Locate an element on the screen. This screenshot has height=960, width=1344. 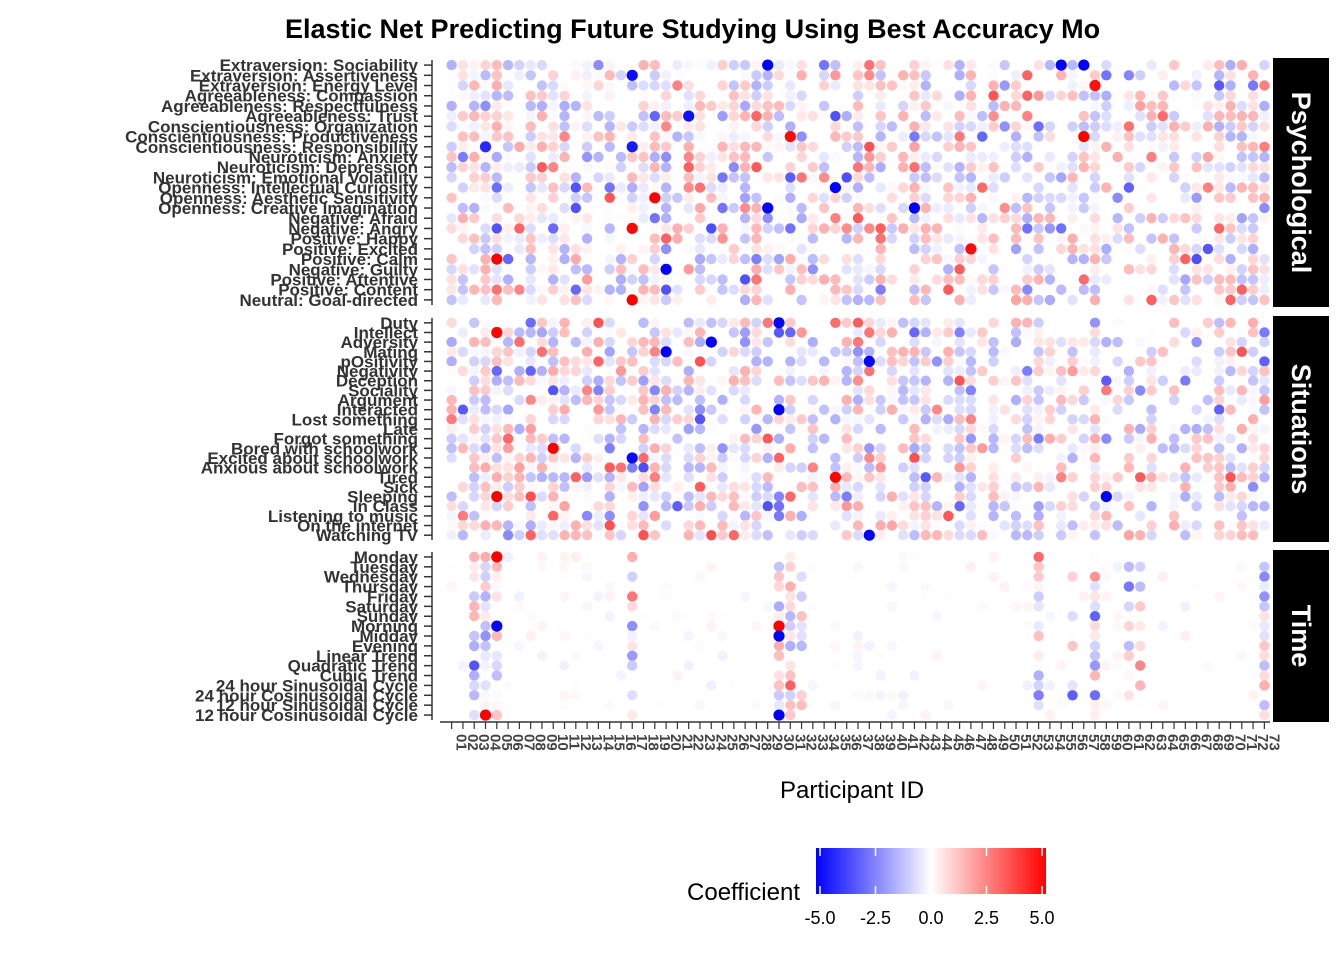
y-tick-label: Conscientiousness: Productiveness is located at coordinates (271, 137).